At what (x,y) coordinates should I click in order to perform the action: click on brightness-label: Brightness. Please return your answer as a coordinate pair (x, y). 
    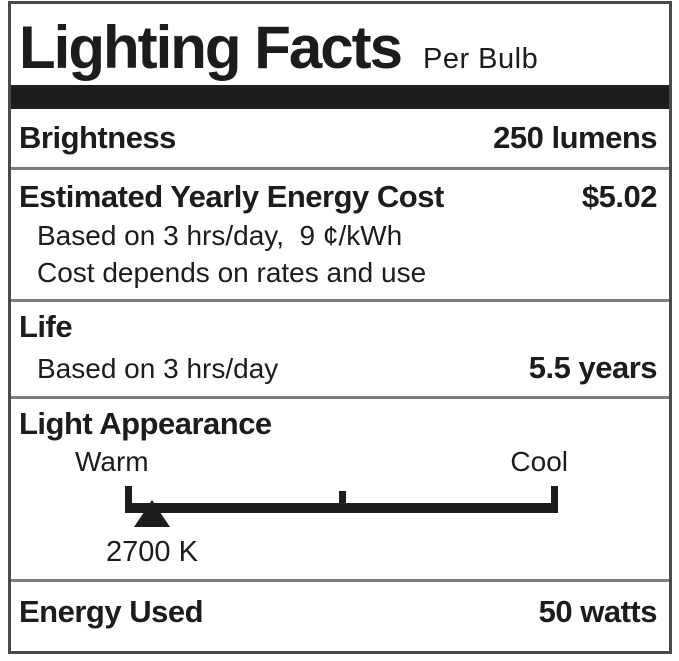
    Looking at the image, I should click on (97, 137).